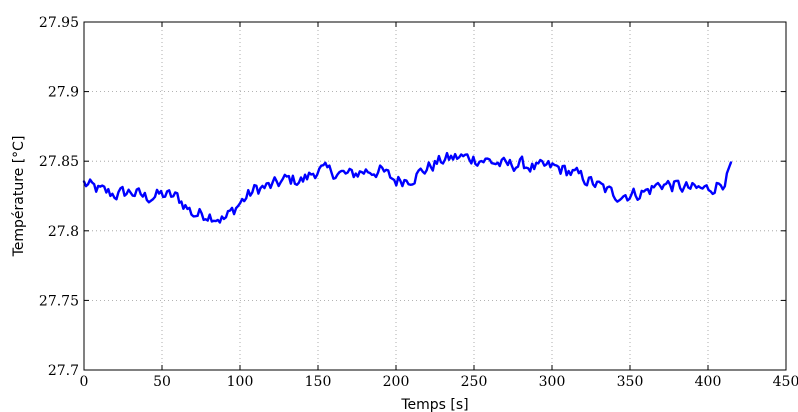 This screenshot has height=412, width=798. I want to click on x-tick-label: 100, so click(240, 382).